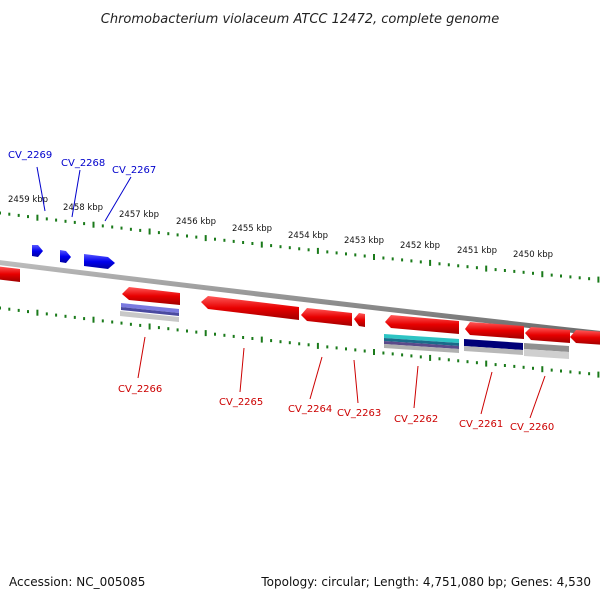 The width and height of the screenshot is (600, 600). I want to click on gene-label: CV_2260, so click(532, 427).